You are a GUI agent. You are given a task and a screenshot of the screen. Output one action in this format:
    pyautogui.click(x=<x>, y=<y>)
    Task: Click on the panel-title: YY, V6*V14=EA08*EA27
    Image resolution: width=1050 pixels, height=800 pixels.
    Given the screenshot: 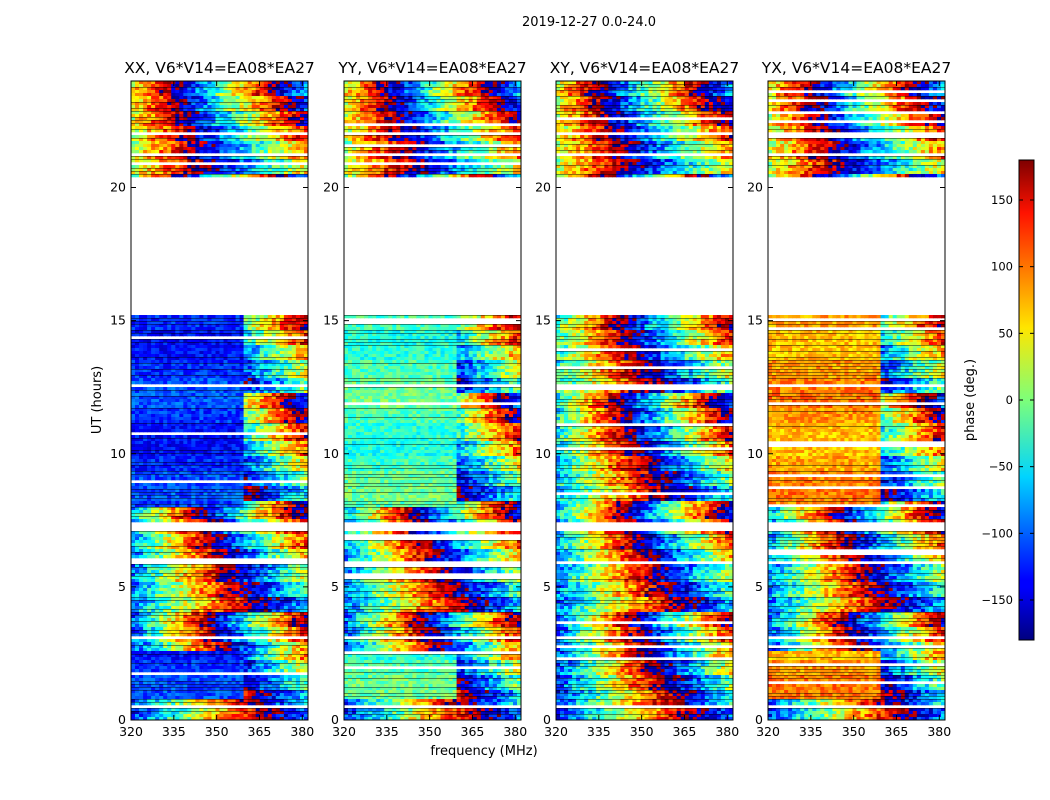 What is the action you would take?
    pyautogui.click(x=431, y=68)
    